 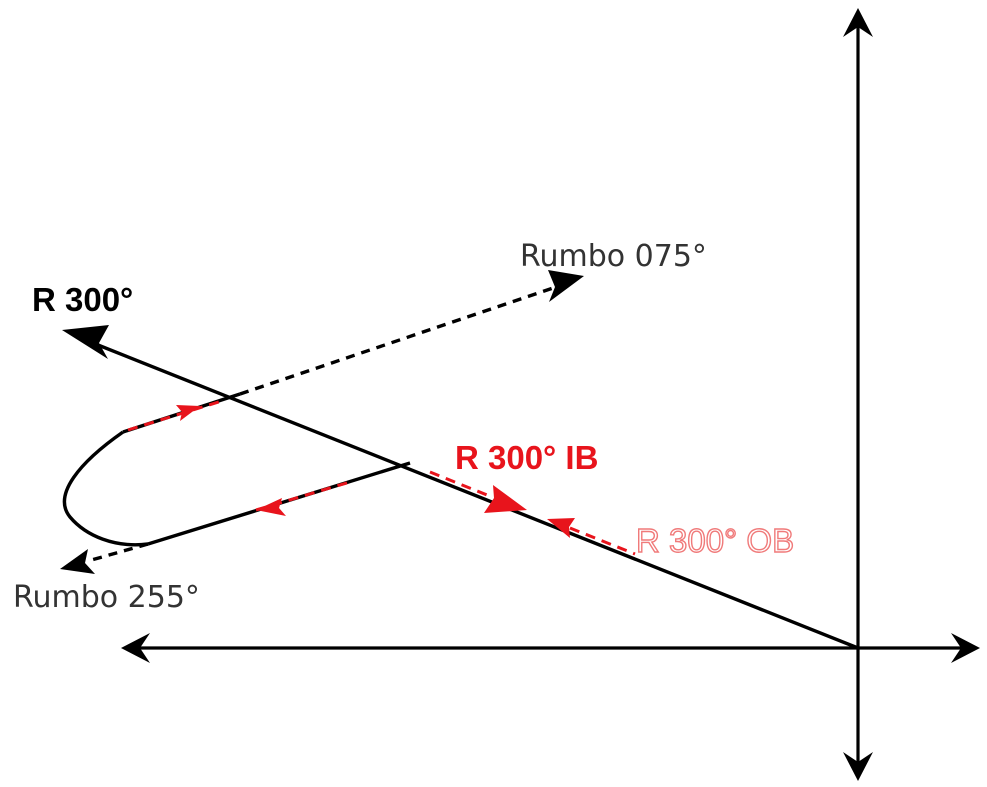 I want to click on course-255-line, so click(x=104, y=558).